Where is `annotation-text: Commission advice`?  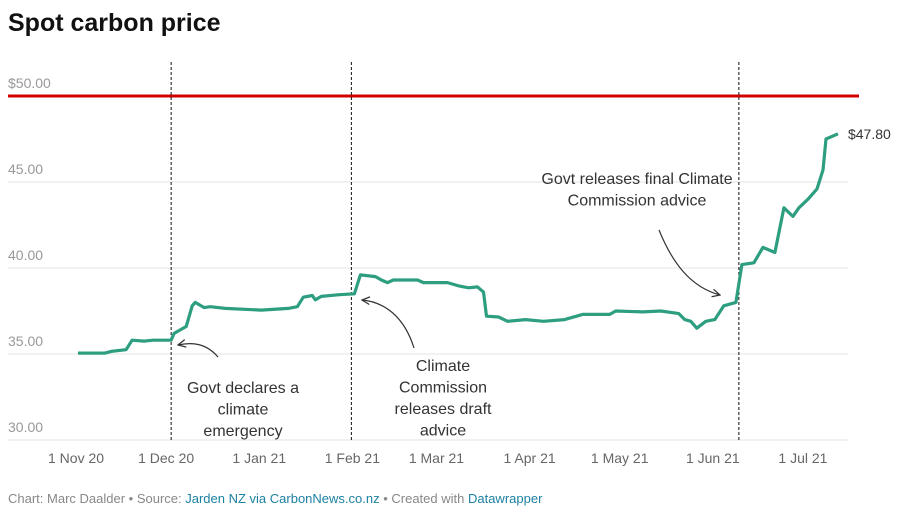
annotation-text: Commission advice is located at coordinates (637, 201).